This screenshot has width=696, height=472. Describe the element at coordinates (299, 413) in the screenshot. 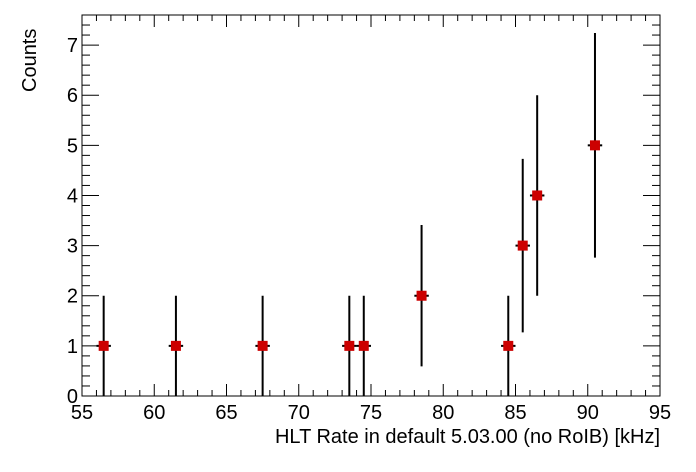

I see `x-tick-label: 70` at that location.